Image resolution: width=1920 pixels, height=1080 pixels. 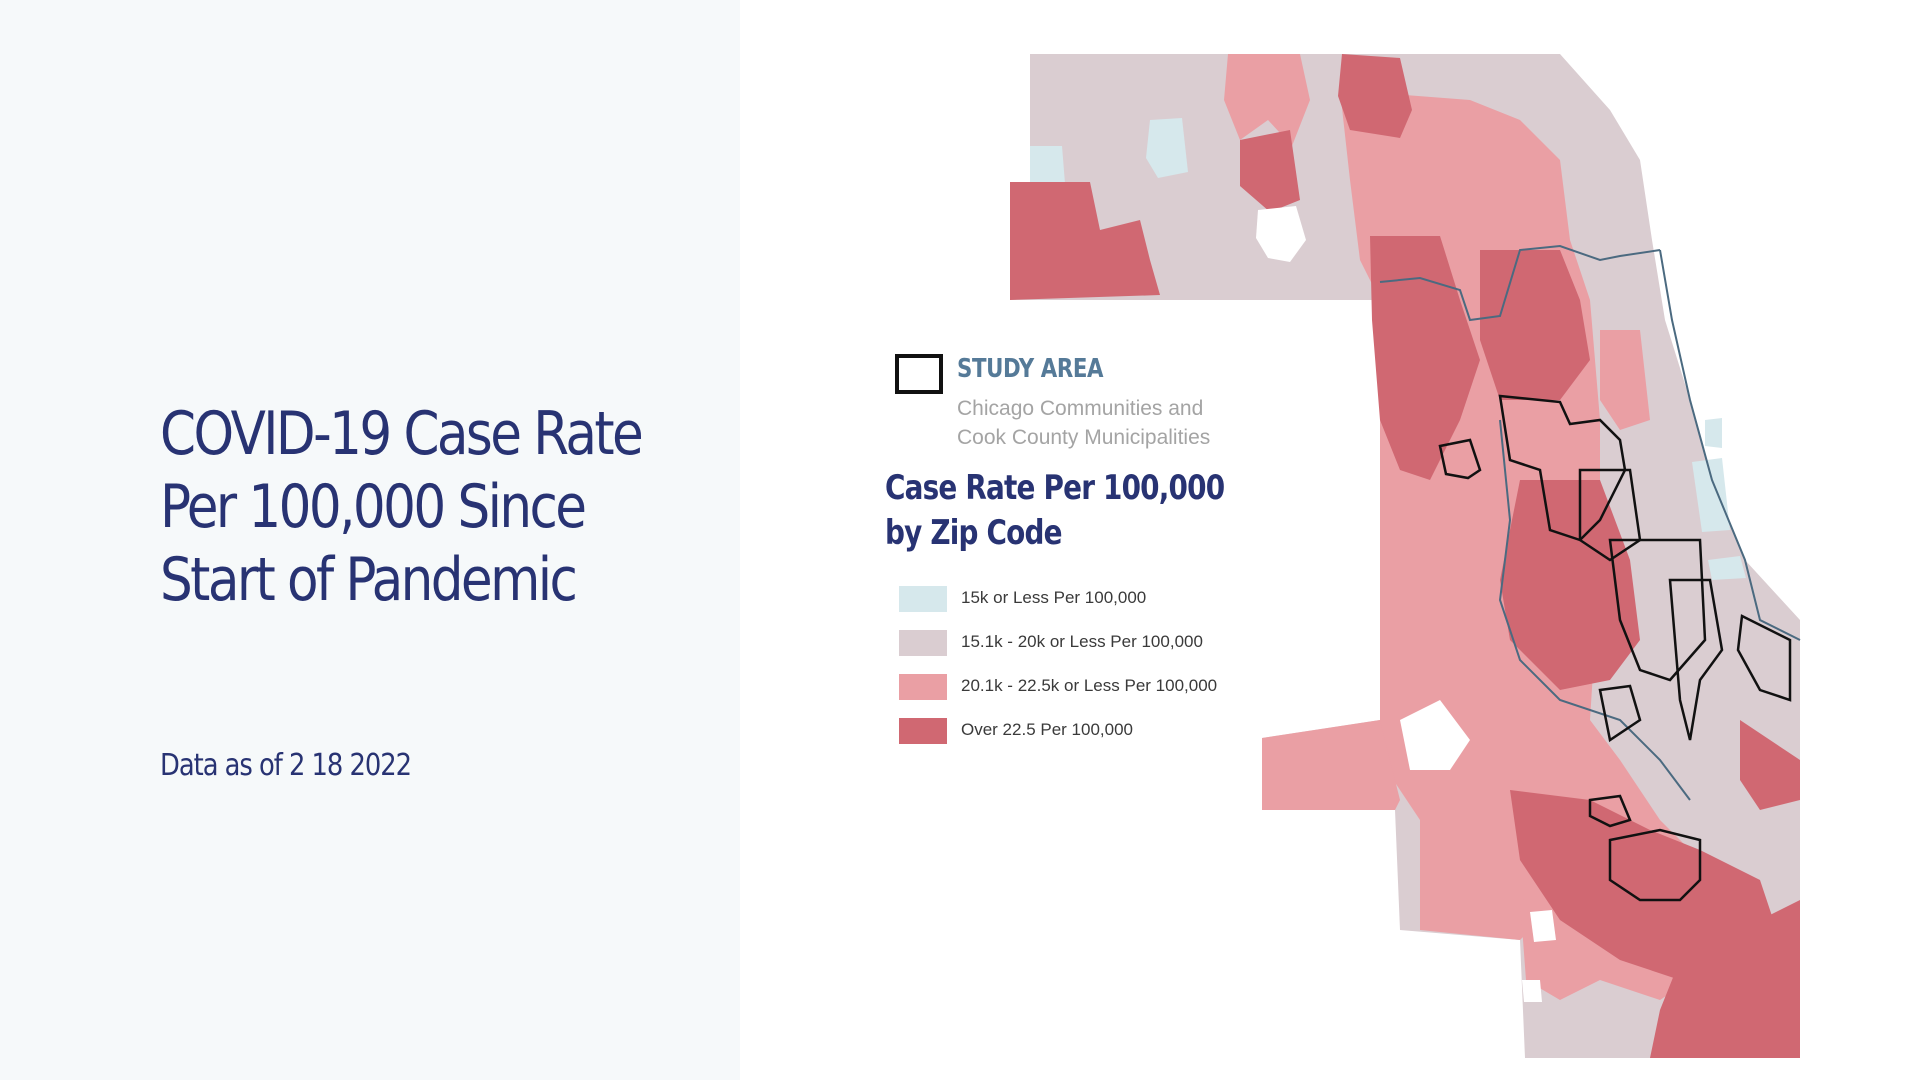 What do you see at coordinates (1084, 437) in the screenshot?
I see `study-area-line-2: Cook County Municipalities` at bounding box center [1084, 437].